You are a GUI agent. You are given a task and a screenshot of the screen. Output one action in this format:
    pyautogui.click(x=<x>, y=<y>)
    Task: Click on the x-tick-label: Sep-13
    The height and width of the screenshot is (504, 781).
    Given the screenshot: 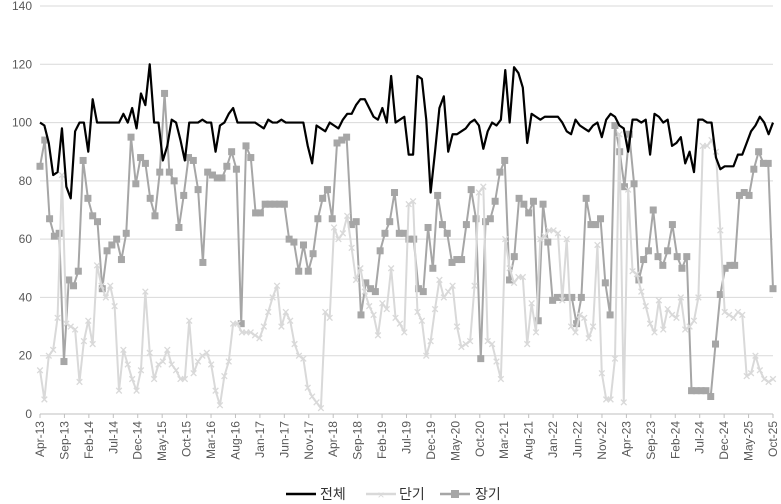 What is the action you would take?
    pyautogui.click(x=64, y=440)
    